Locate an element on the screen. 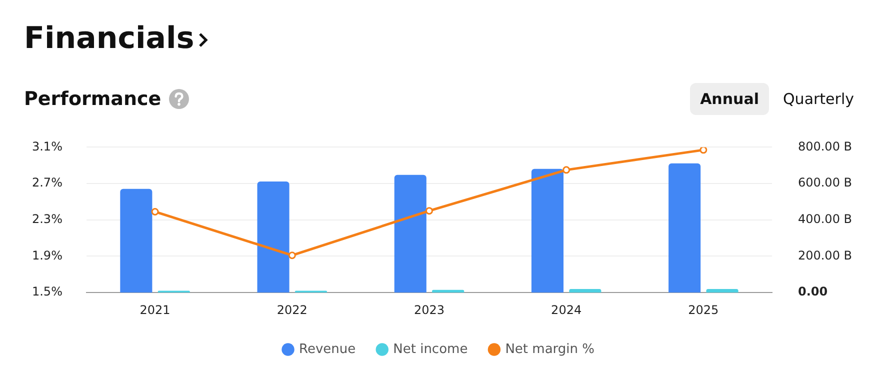 The image size is (888, 370). x-tick-label: 2023 is located at coordinates (429, 309).